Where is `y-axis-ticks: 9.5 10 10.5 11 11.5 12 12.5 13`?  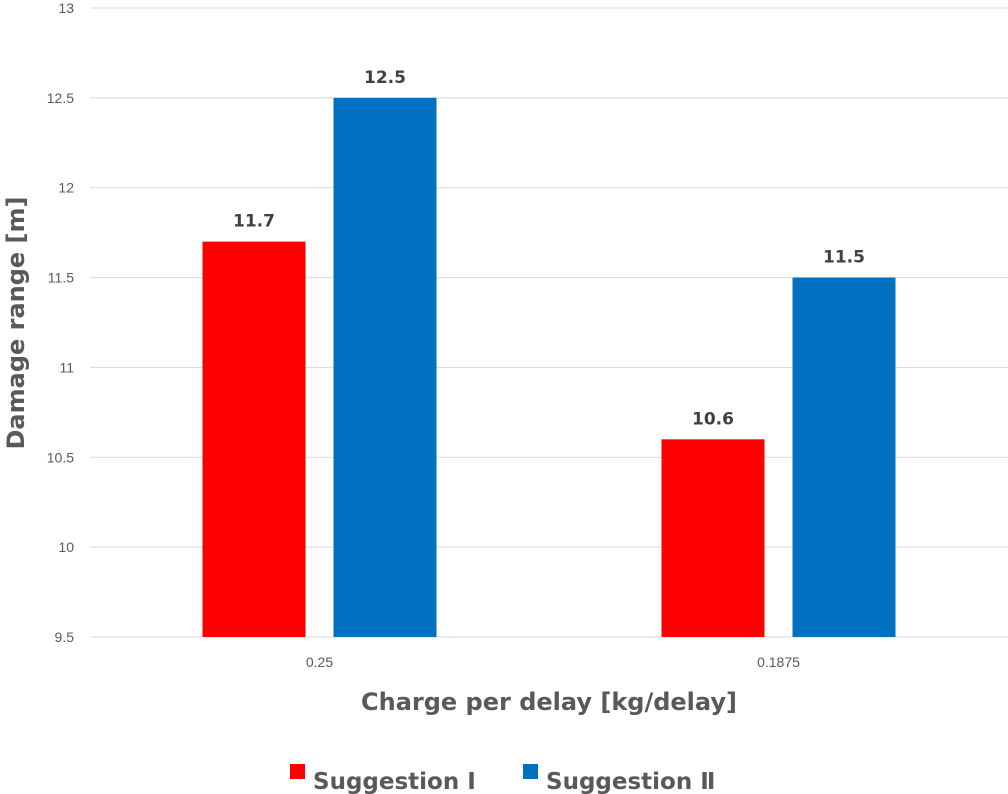 y-axis-ticks: 9.5 10 10.5 11 11.5 12 12.5 13 is located at coordinates (60, 322).